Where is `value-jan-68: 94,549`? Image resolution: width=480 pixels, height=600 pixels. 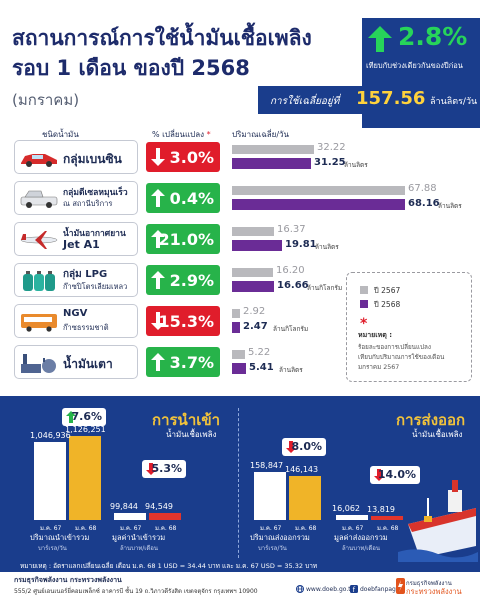 value-jan-68: 94,549 is located at coordinates (159, 506).